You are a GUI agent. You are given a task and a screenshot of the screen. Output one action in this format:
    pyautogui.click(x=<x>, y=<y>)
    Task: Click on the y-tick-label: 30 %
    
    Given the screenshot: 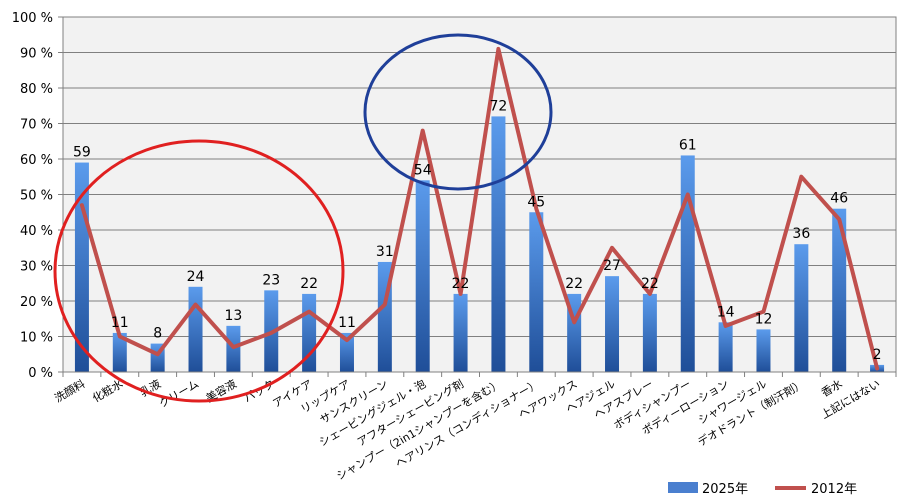 What is the action you would take?
    pyautogui.click(x=36, y=267)
    